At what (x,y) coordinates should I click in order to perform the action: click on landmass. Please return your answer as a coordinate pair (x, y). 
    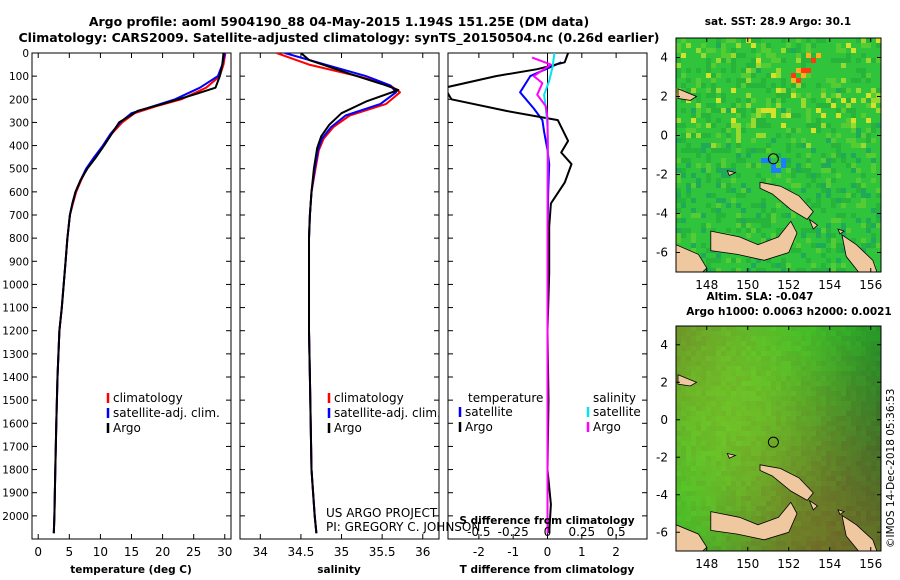
    Looking at the image, I should click on (813, 505).